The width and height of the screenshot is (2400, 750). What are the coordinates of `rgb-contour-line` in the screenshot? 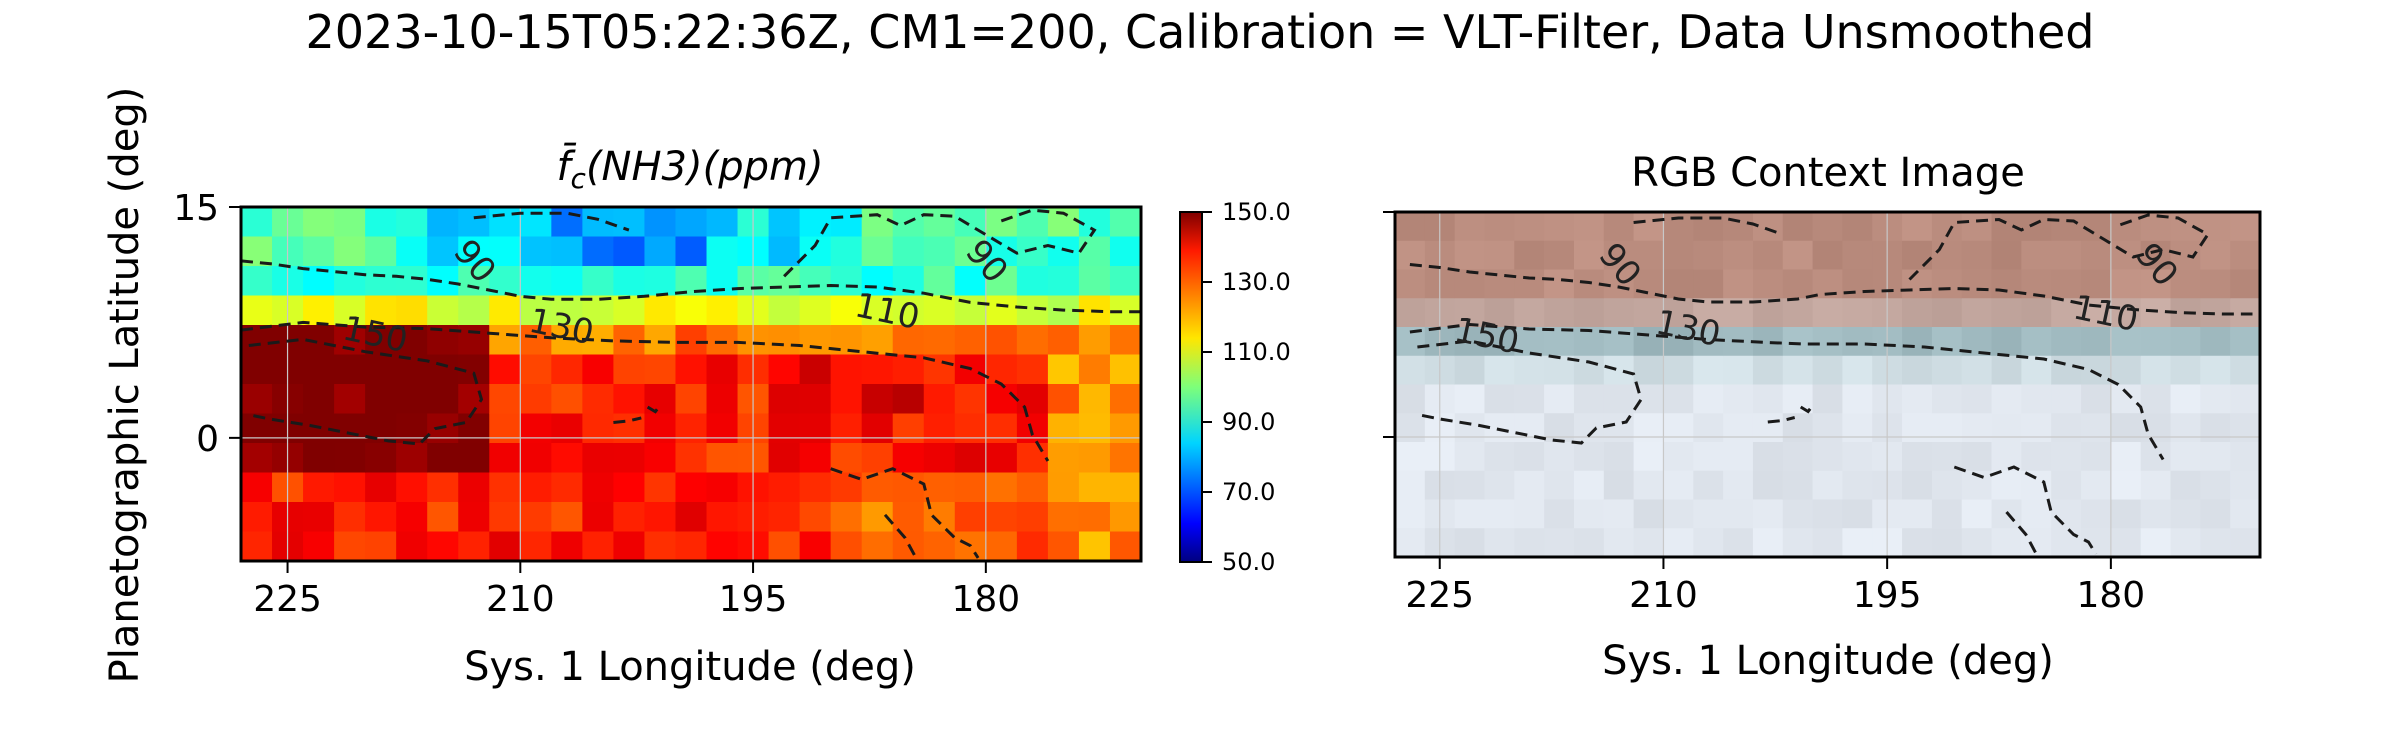 It's located at (1831, 289).